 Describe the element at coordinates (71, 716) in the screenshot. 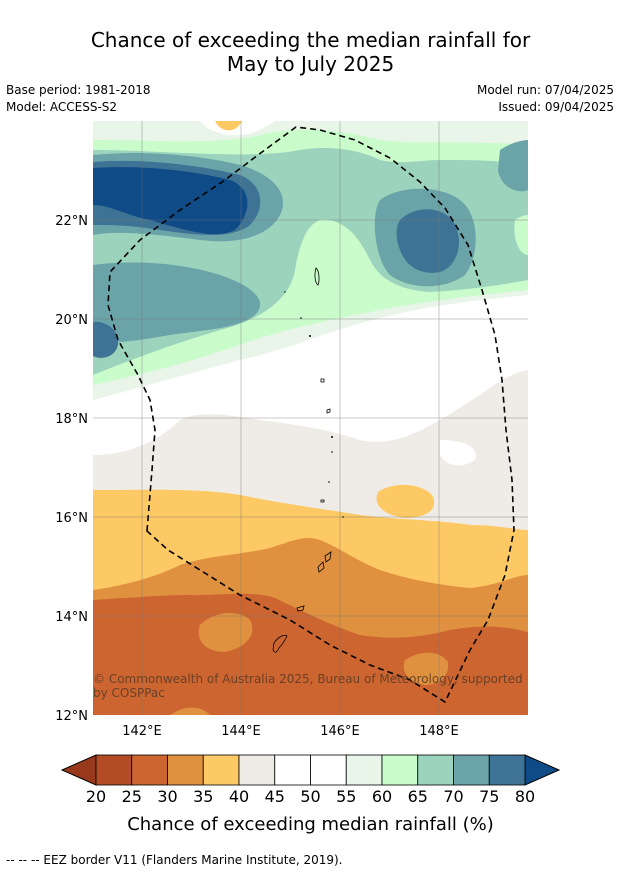

I see `lat-label-12: 12°N` at that location.